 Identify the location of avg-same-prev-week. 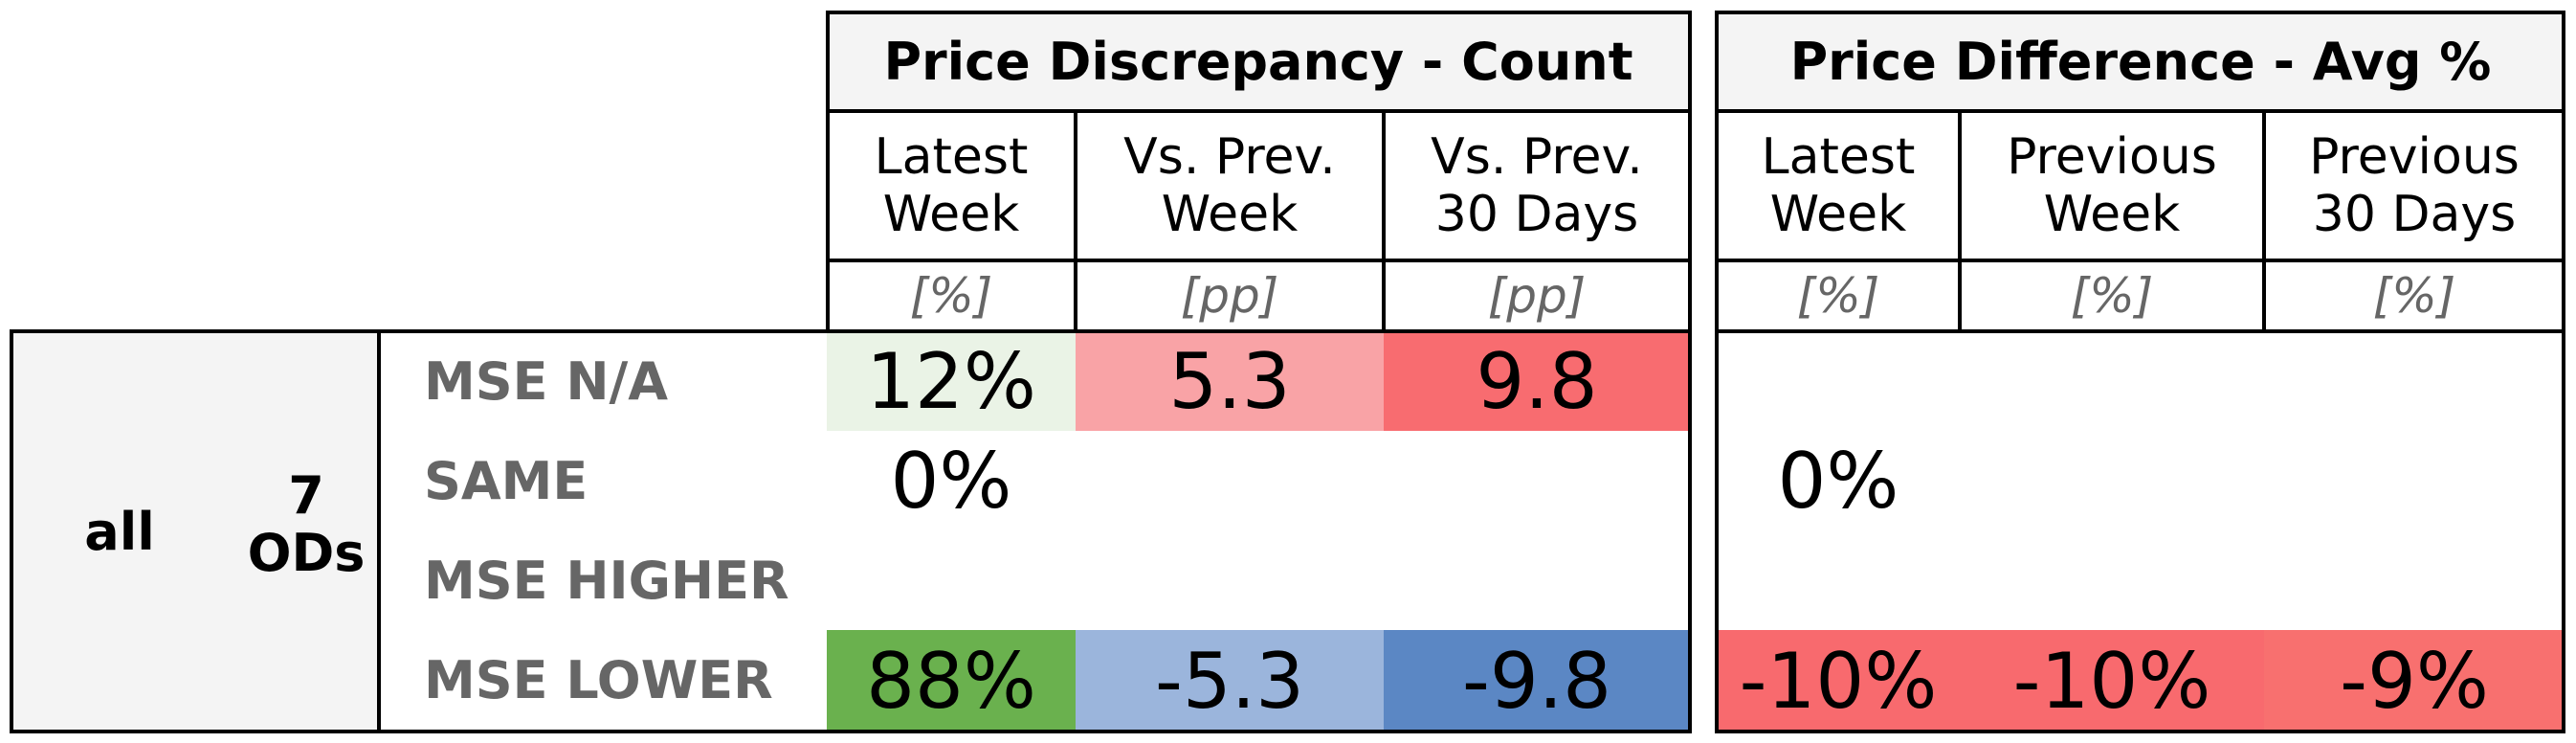
(2112, 480).